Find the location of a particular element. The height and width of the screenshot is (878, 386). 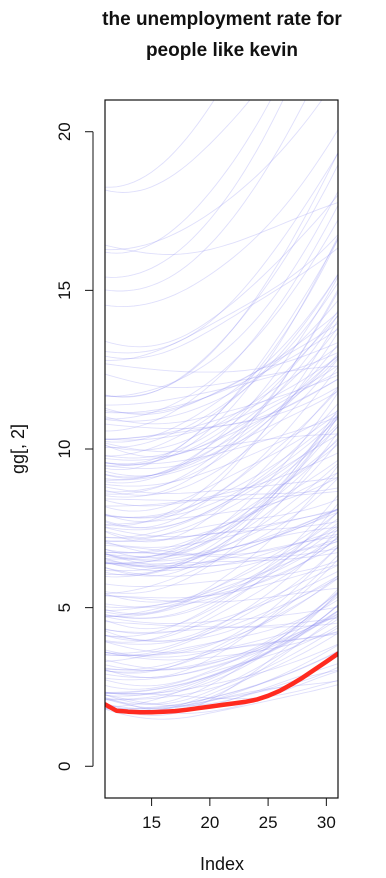

y-tick-label: 10 is located at coordinates (64, 449).